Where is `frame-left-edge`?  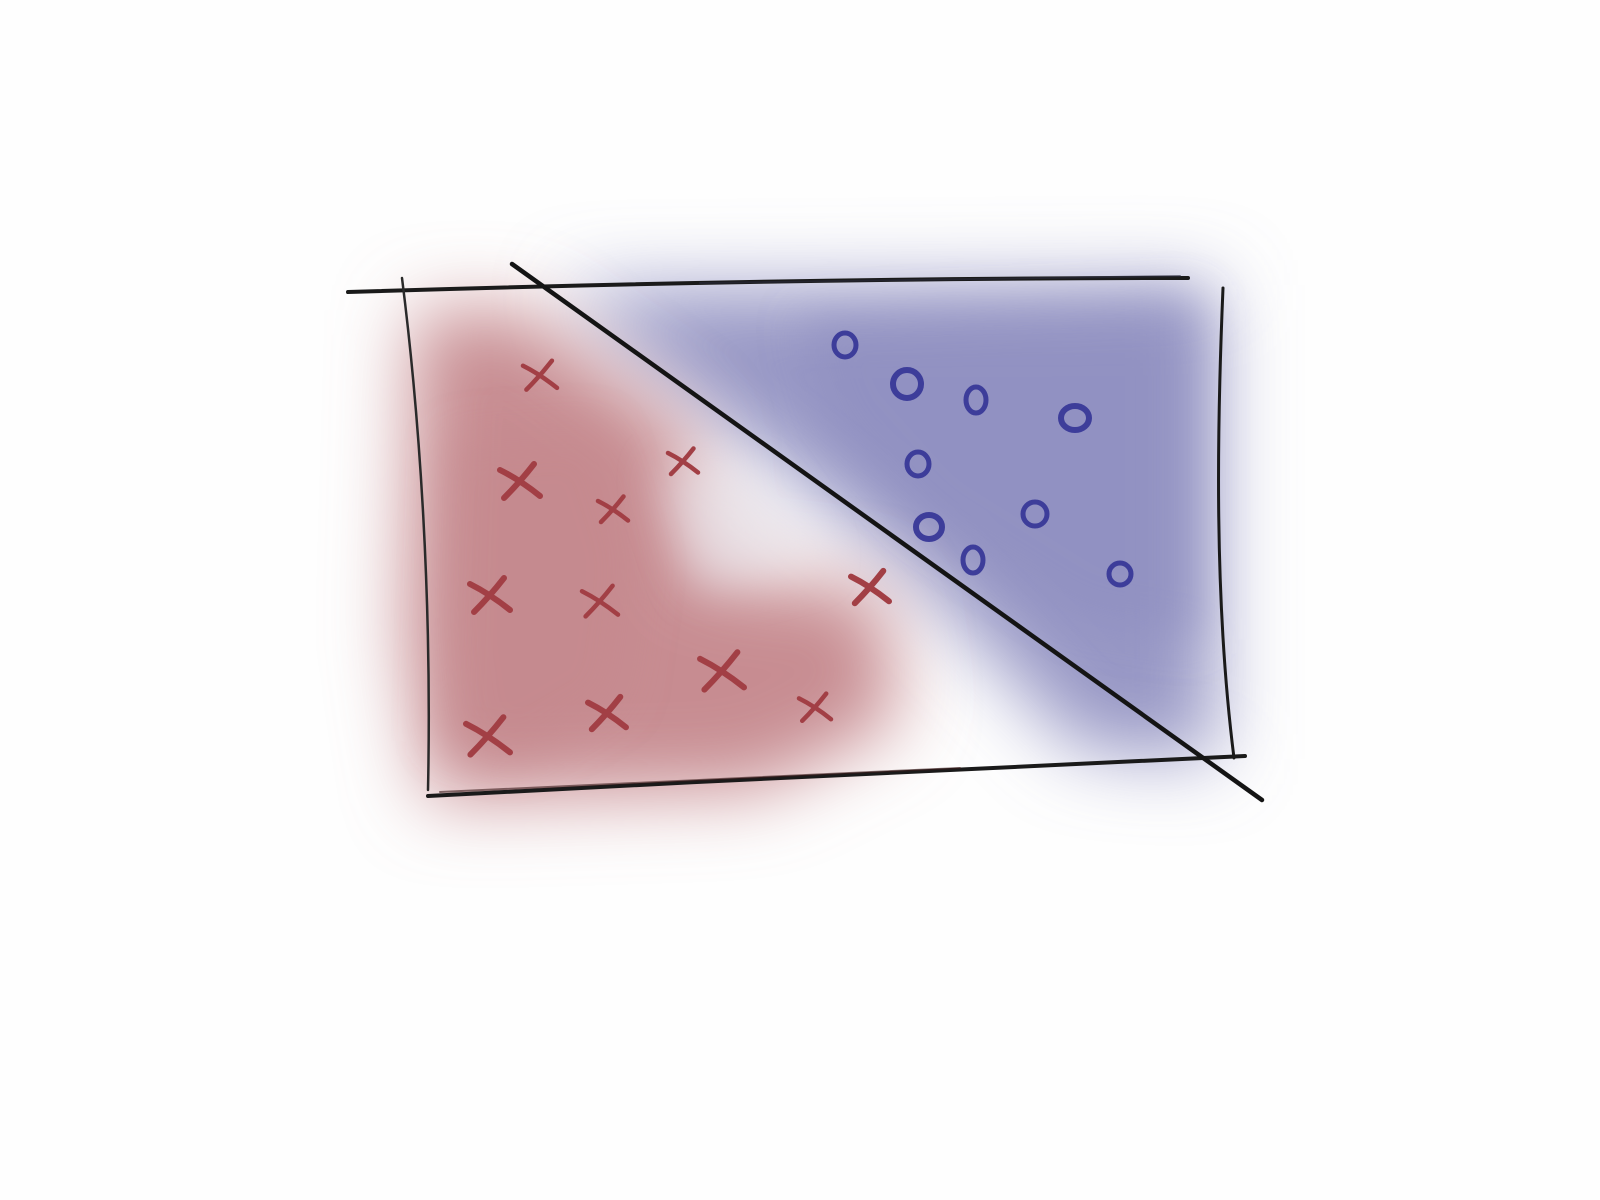 frame-left-edge is located at coordinates (415, 534).